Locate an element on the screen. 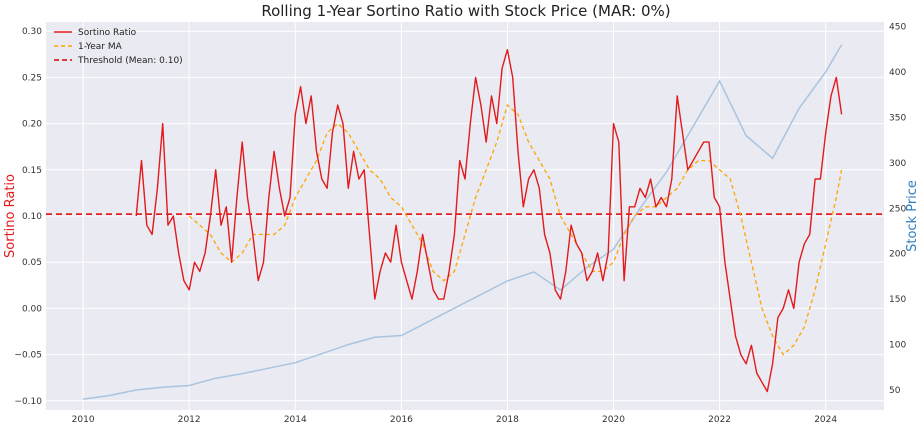 Image resolution: width=924 pixels, height=428 pixels. x-tick-label: 2010 is located at coordinates (83, 420).